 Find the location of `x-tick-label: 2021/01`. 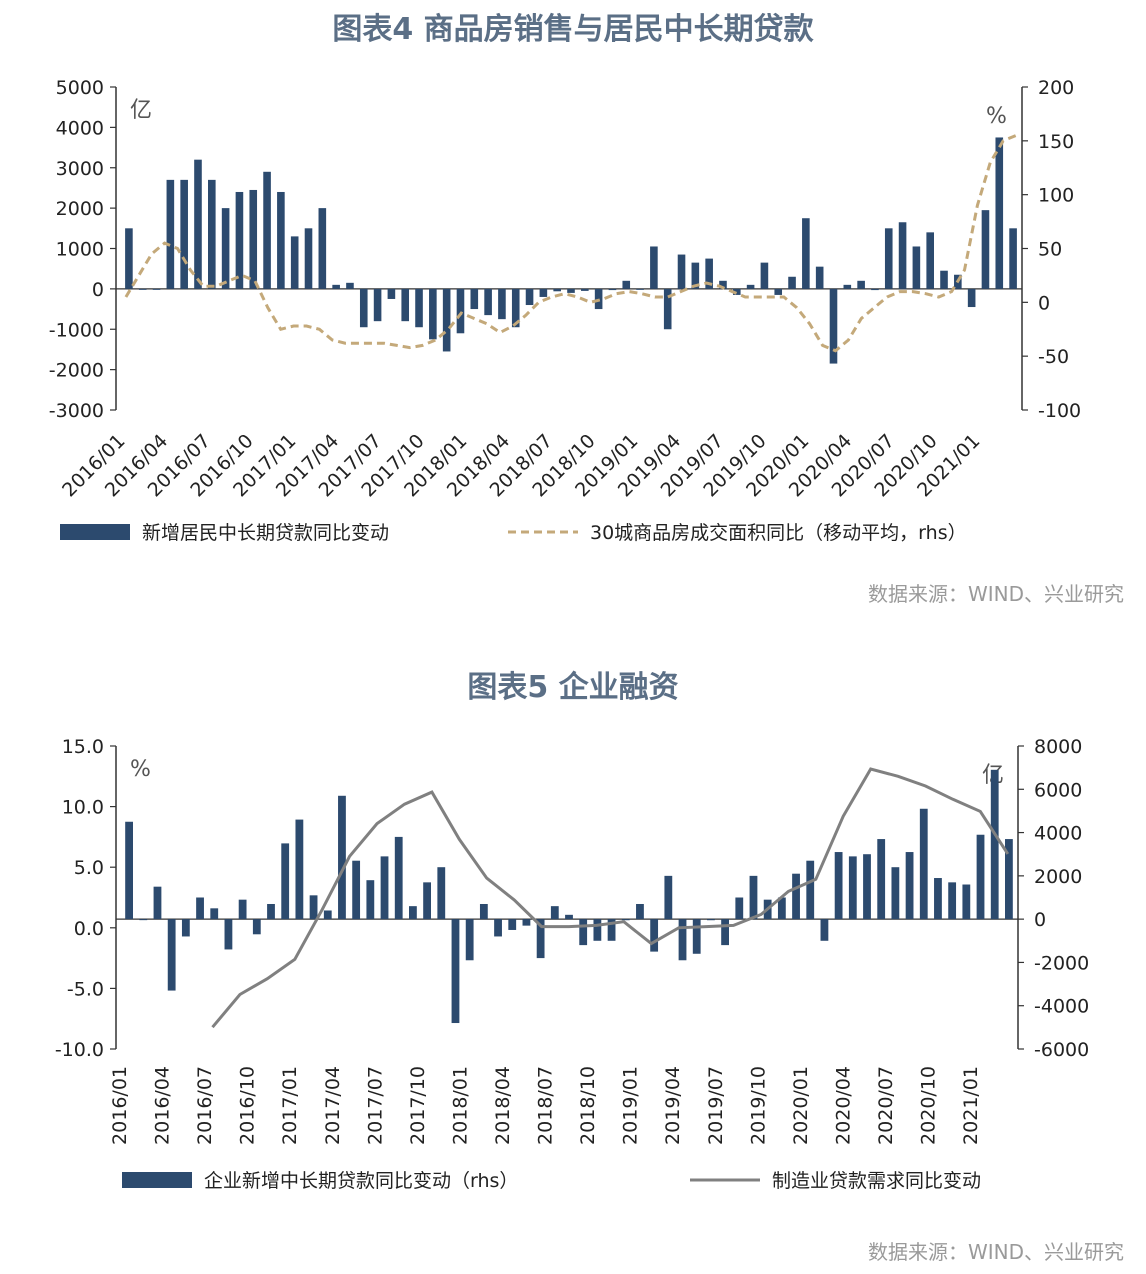

x-tick-label: 2021/01 is located at coordinates (971, 1105).